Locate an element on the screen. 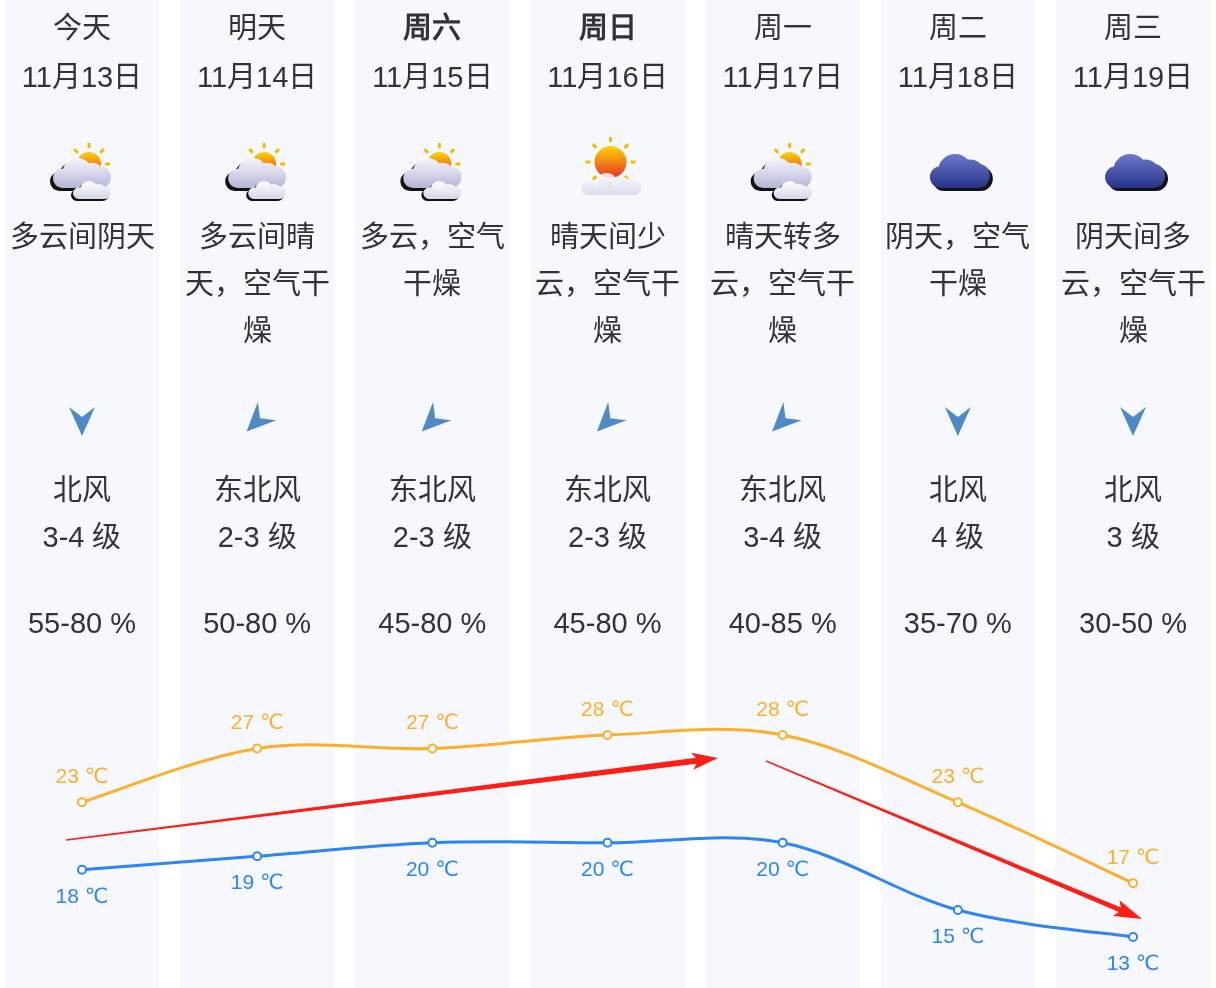 The height and width of the screenshot is (988, 1216). text: 40-85 % is located at coordinates (782, 623).